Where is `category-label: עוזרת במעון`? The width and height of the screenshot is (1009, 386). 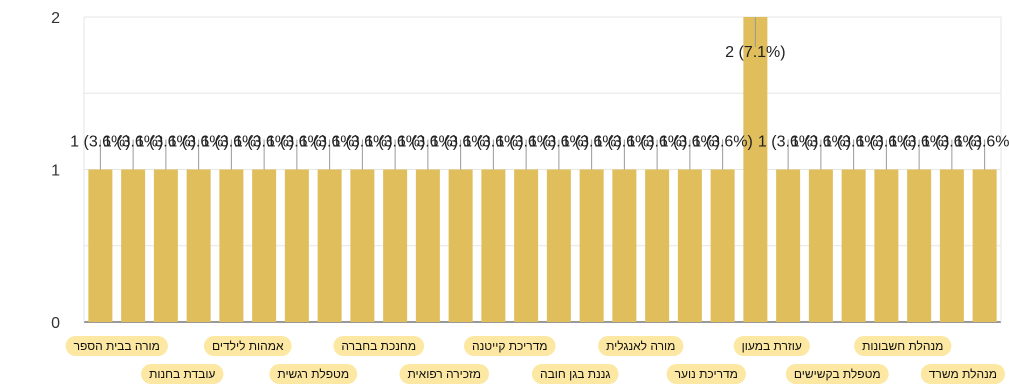 category-label: עוזרת במעון is located at coordinates (771, 346).